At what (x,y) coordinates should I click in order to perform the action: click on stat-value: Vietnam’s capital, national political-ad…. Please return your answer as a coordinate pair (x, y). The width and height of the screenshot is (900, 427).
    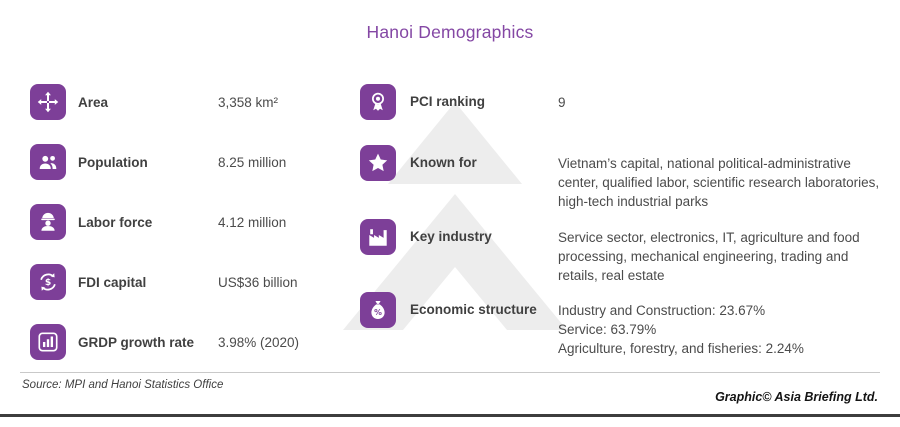
    Looking at the image, I should click on (719, 182).